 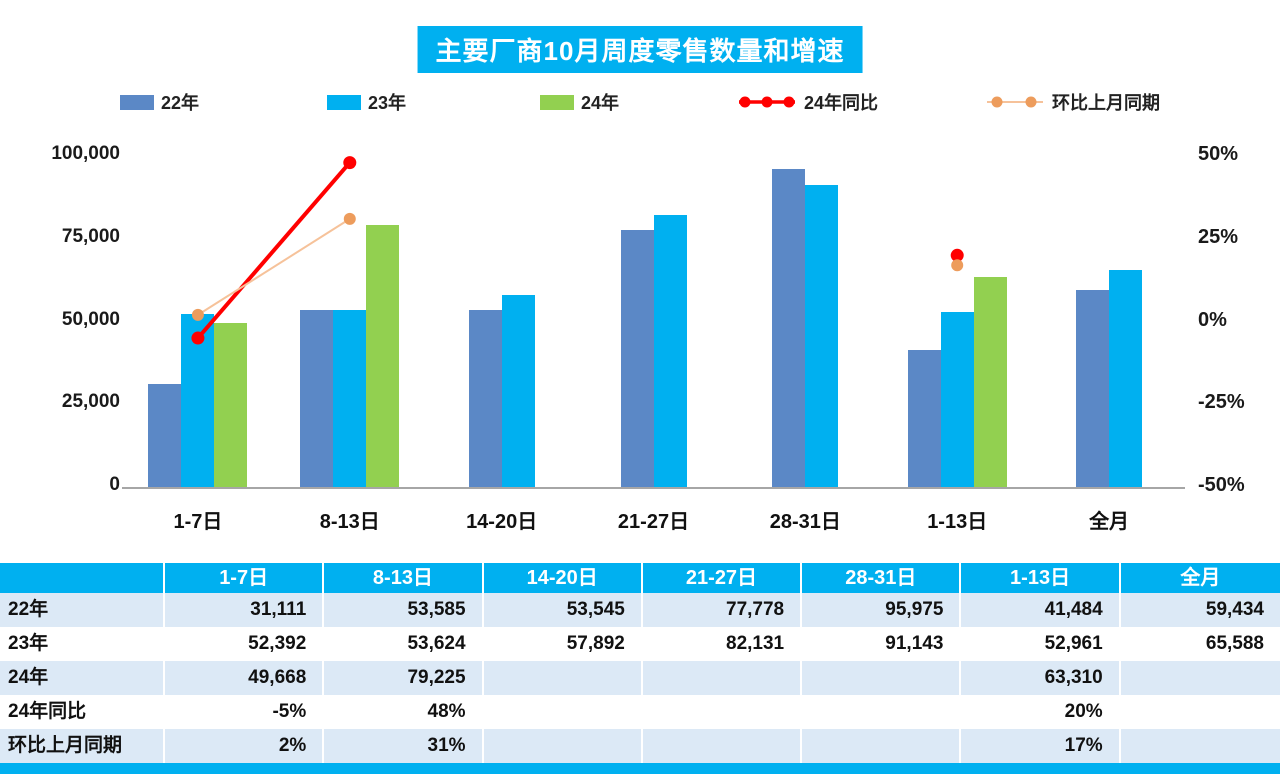 What do you see at coordinates (1041, 578) in the screenshot?
I see `table-header-cell: 1-13日` at bounding box center [1041, 578].